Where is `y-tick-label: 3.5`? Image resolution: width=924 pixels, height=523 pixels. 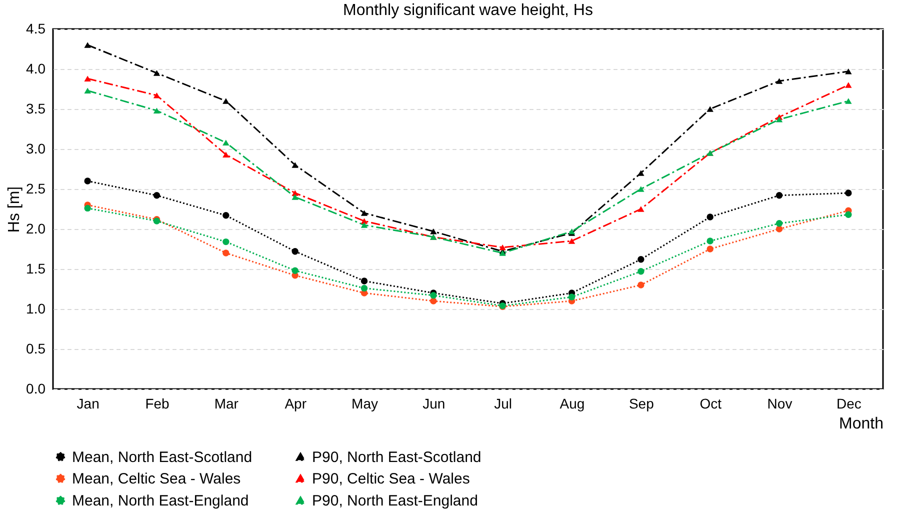 y-tick-label: 3.5 is located at coordinates (36, 108).